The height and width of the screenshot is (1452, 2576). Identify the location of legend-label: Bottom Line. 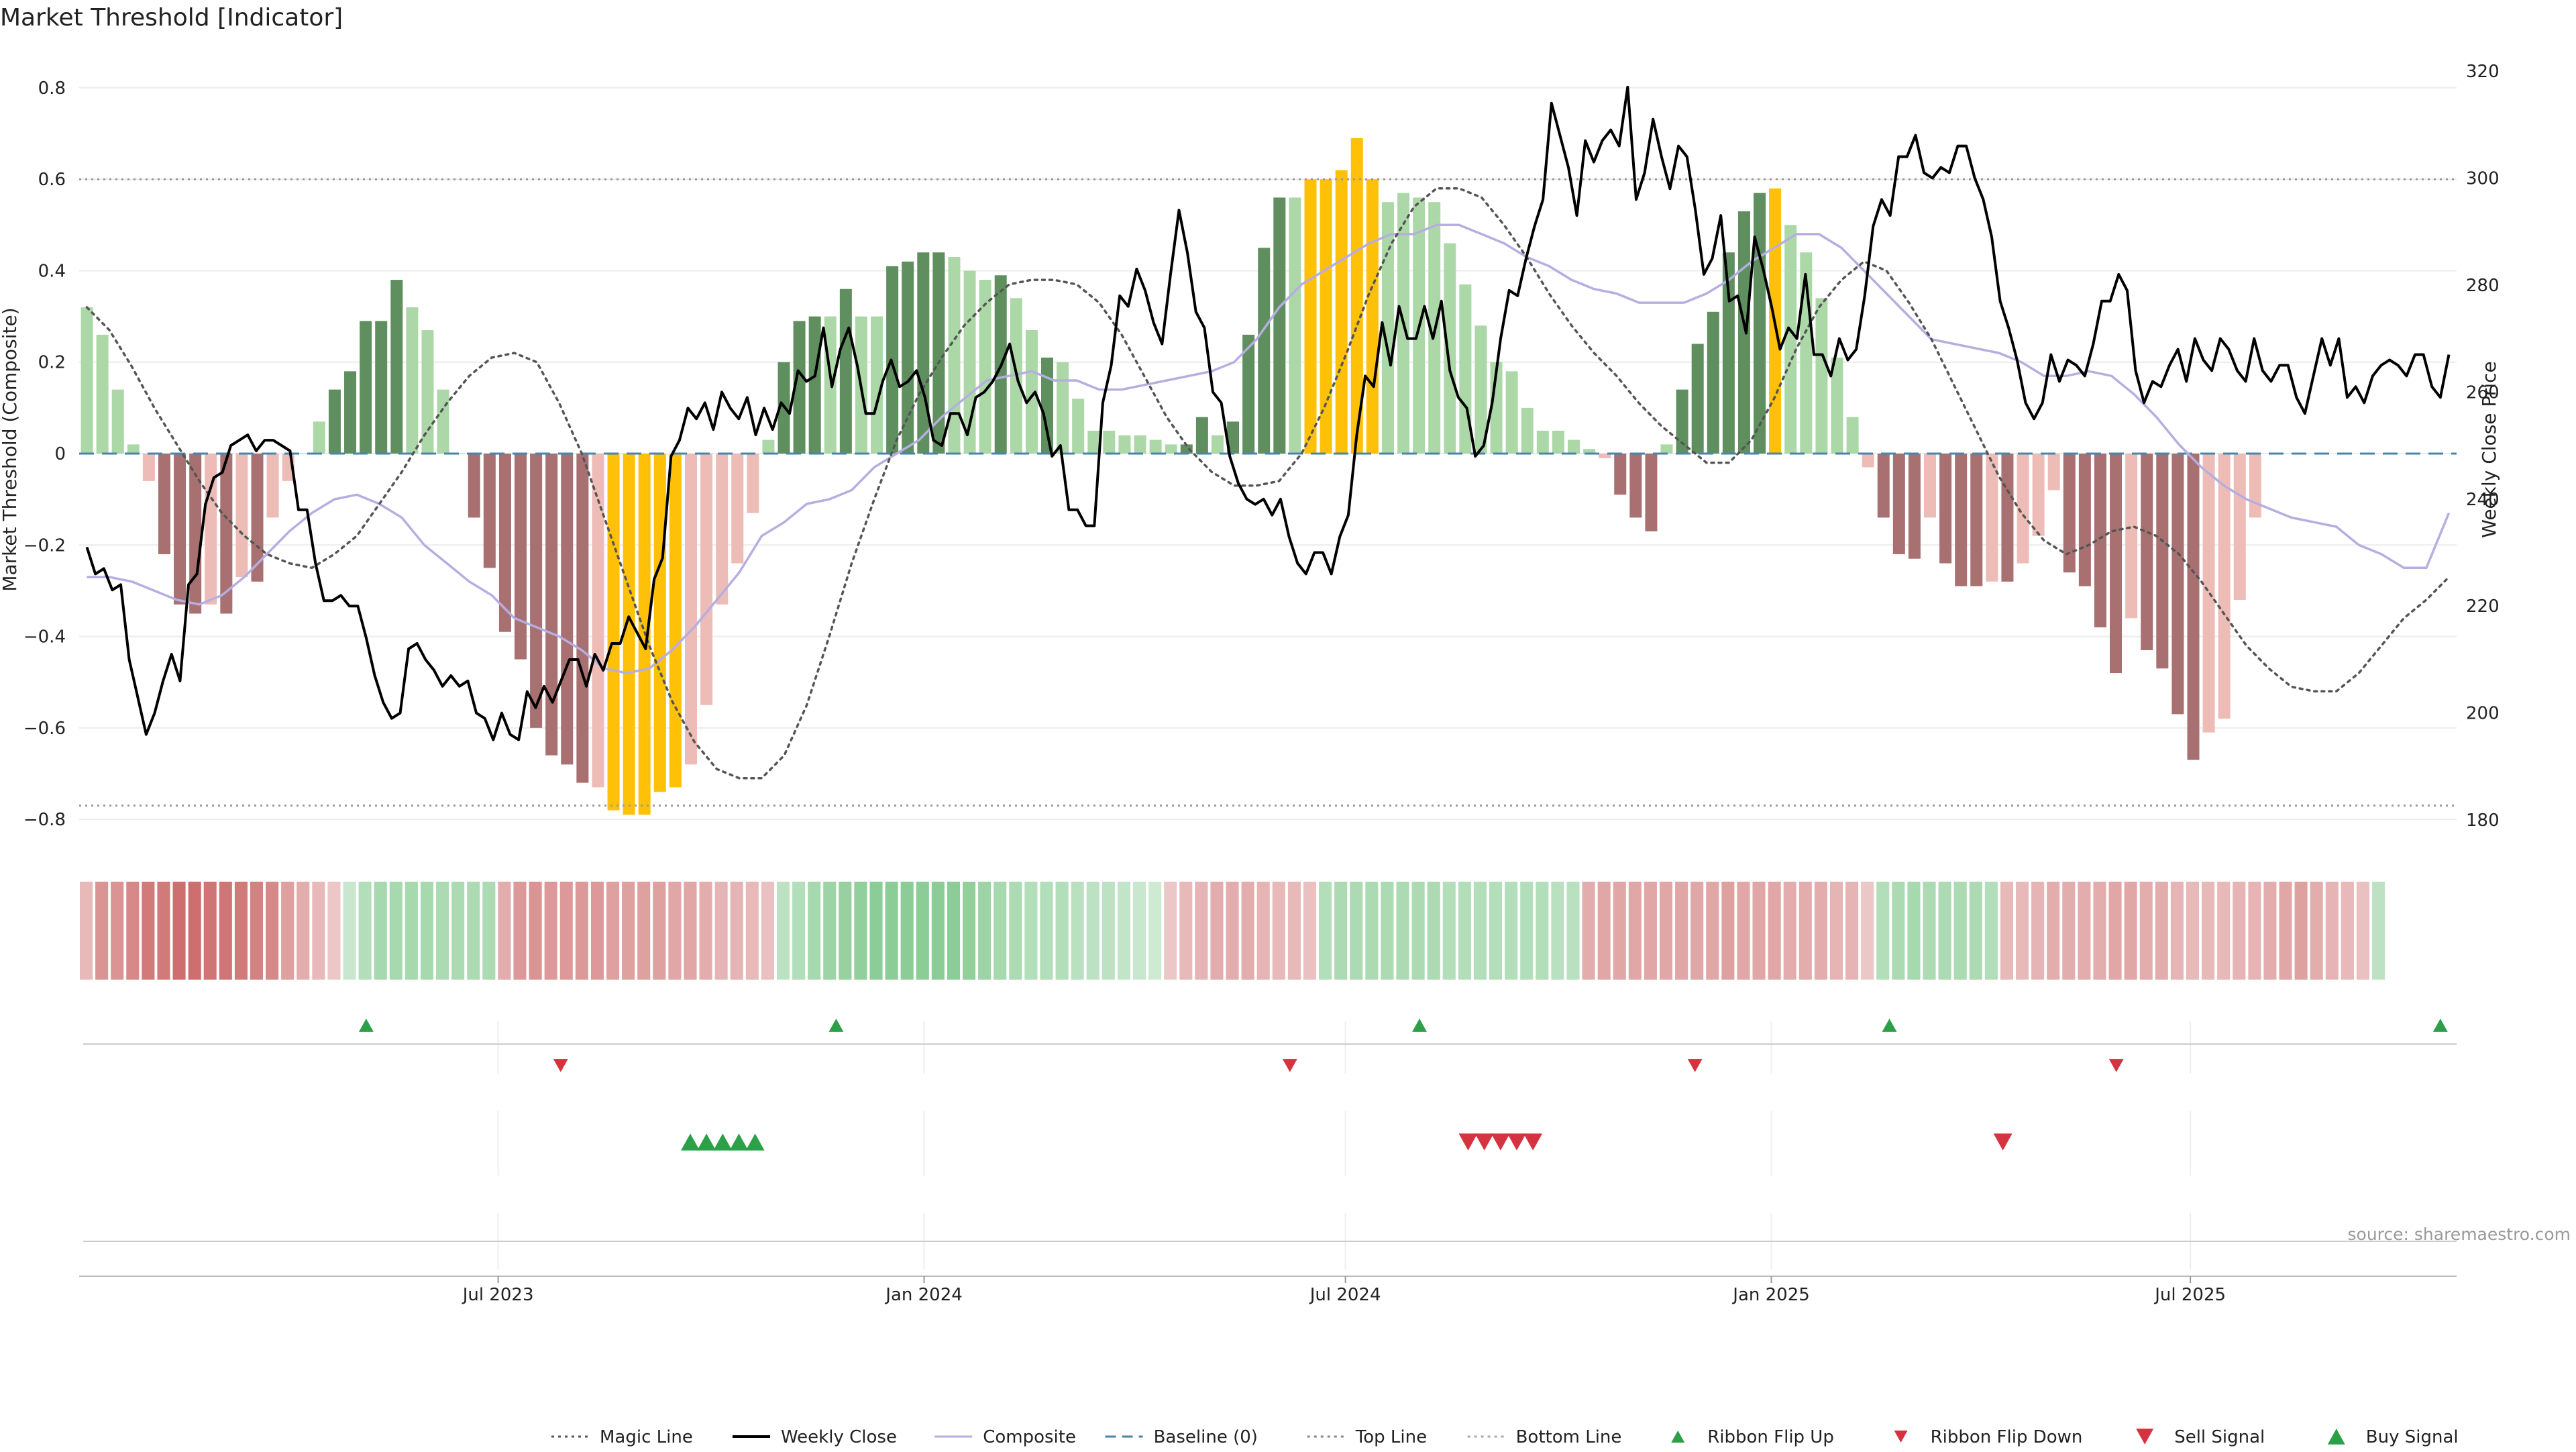
(1569, 1437).